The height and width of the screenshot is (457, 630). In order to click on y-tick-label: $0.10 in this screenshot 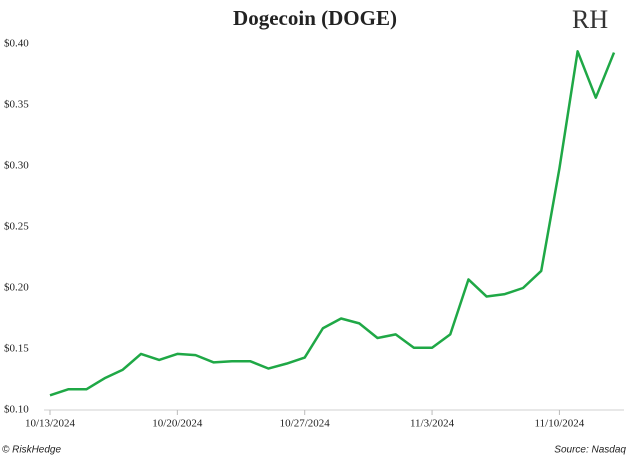, I will do `click(16, 410)`.